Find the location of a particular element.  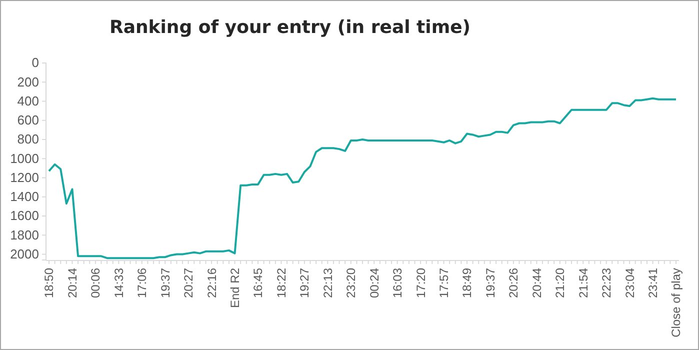

y-tick-label: 0 is located at coordinates (35, 62).